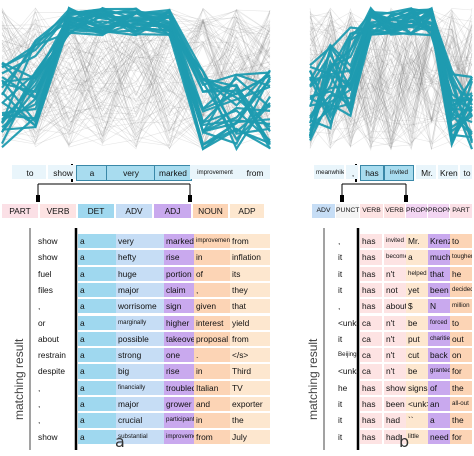 Image resolution: width=474 pixels, height=456 pixels. Describe the element at coordinates (126, 241) in the screenshot. I see `result-token: very` at that location.